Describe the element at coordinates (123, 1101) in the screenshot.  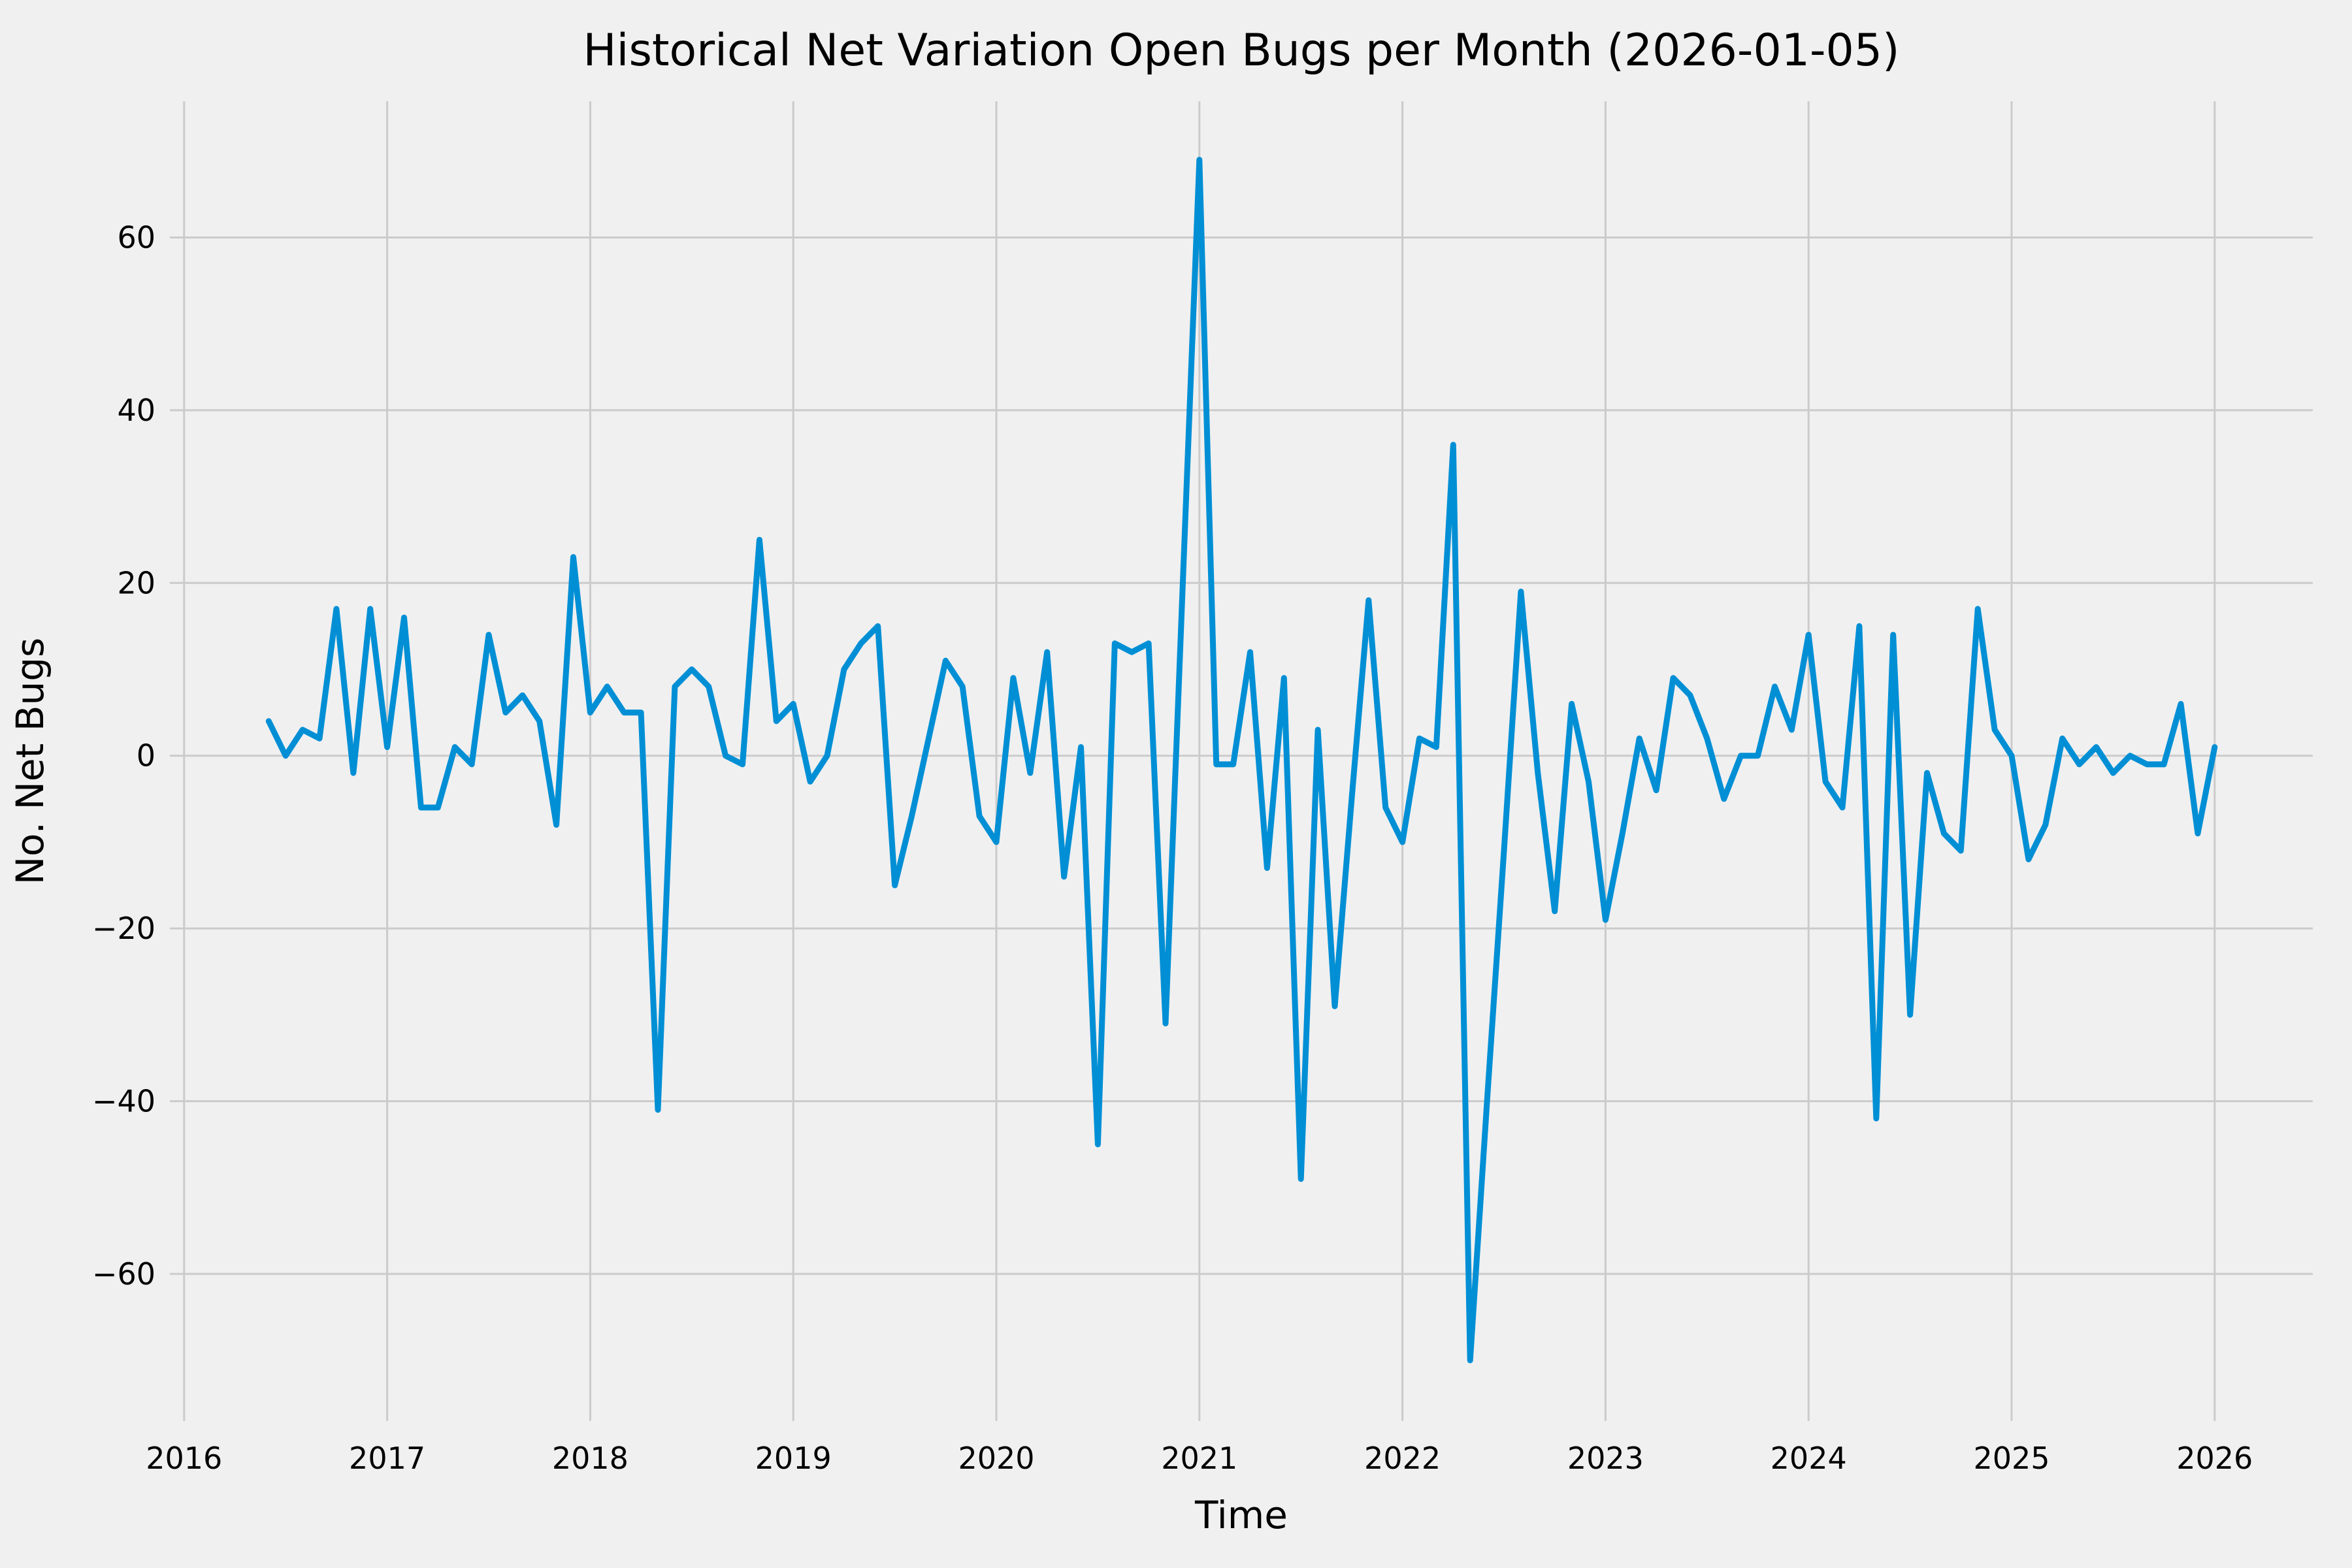
I see `y-tick-label: −40` at that location.